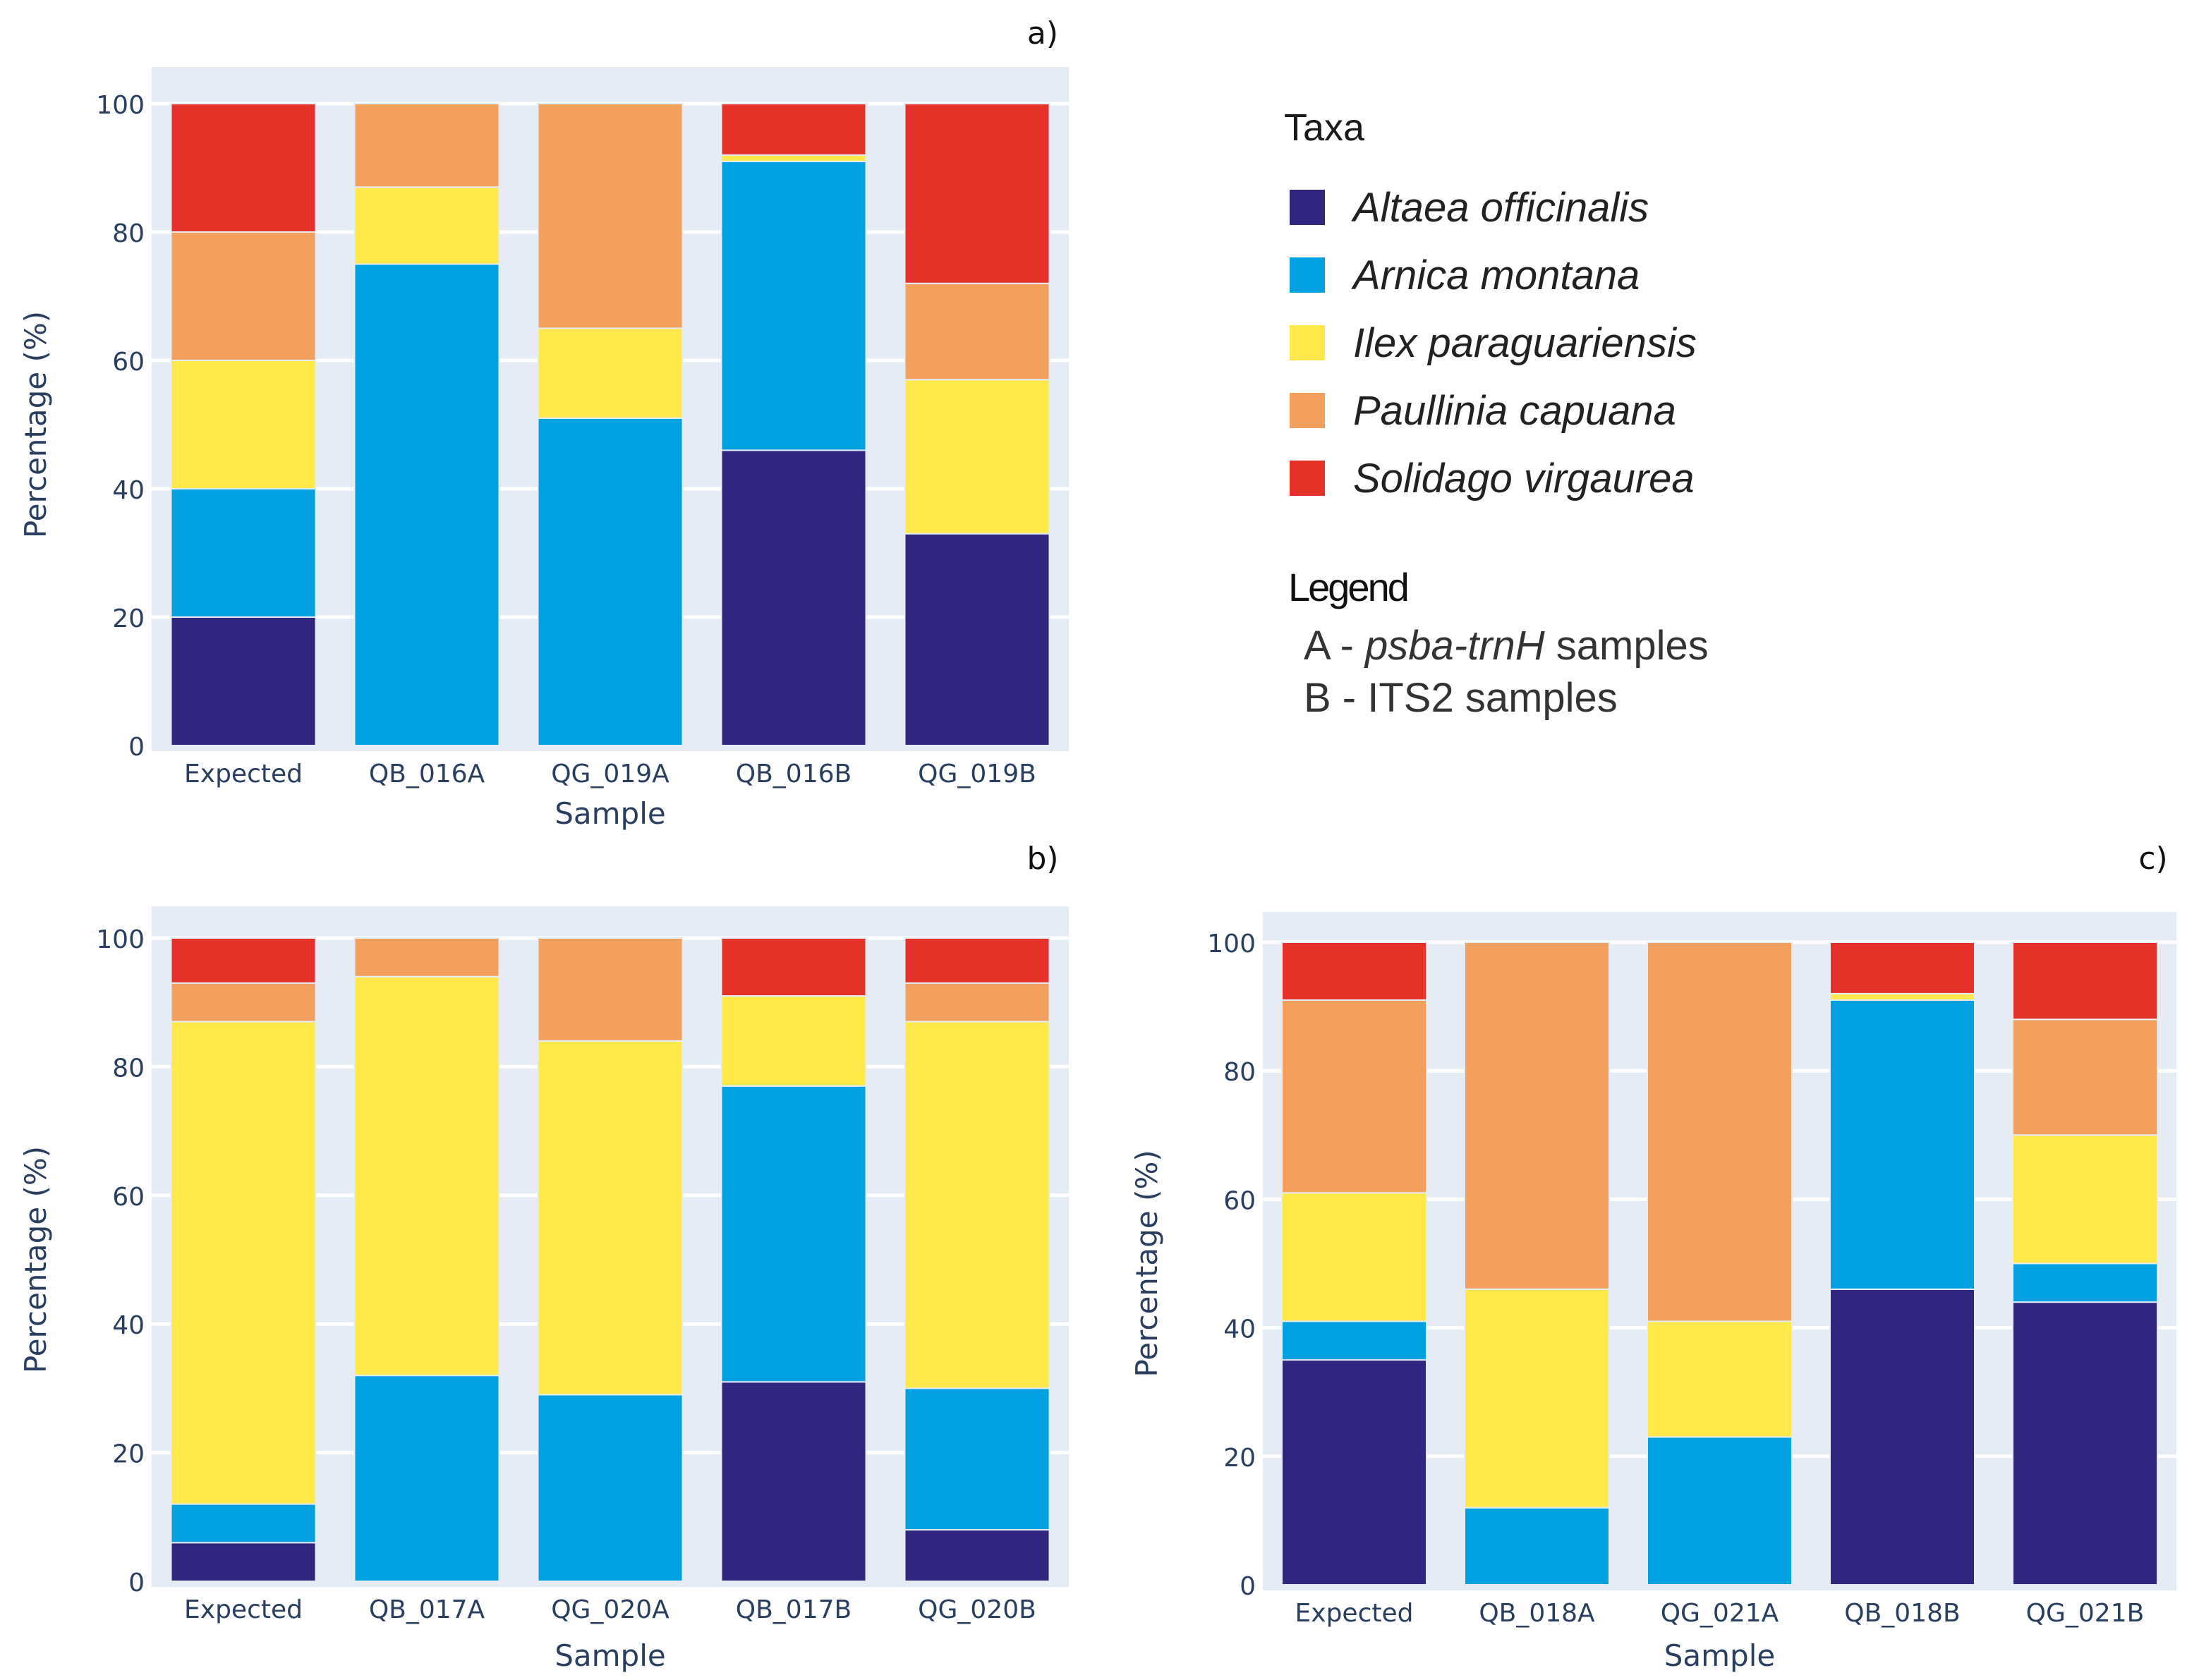  I want to click on x-tick-label: QB_017B, so click(794, 1610).